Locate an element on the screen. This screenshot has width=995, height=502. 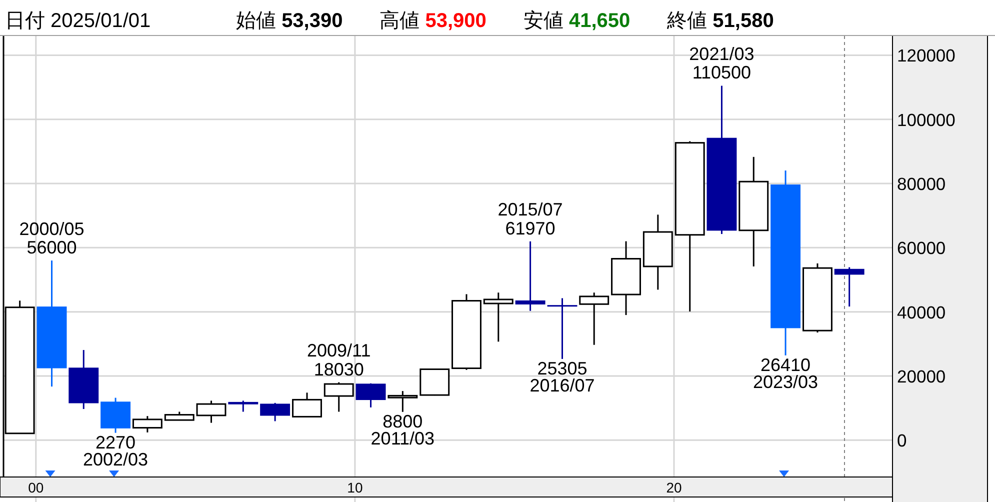
annotation: 110500 is located at coordinates (722, 72).